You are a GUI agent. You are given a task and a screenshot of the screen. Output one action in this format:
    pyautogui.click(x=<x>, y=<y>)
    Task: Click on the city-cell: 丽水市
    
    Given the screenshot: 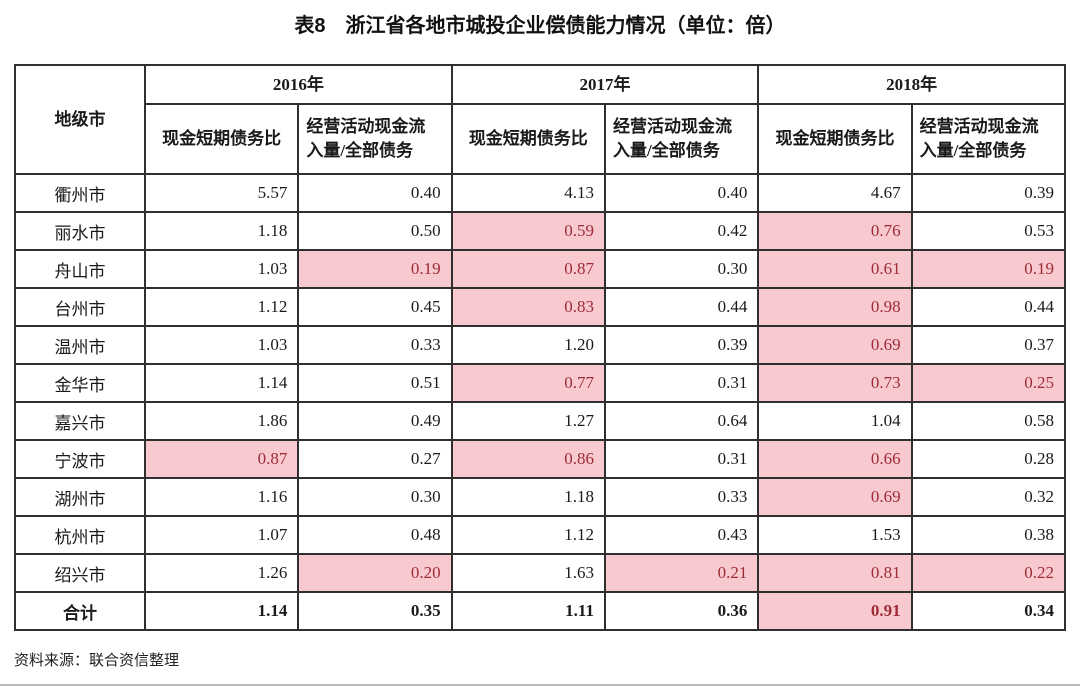 What is the action you would take?
    pyautogui.click(x=80, y=231)
    